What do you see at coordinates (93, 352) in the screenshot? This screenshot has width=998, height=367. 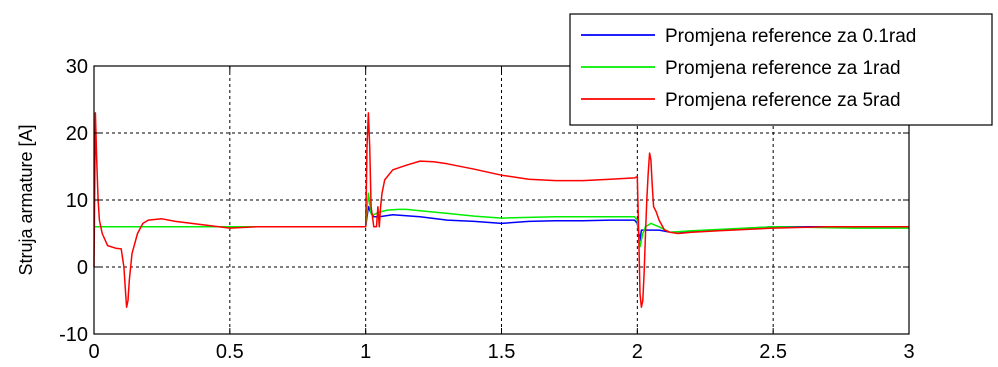 I see `x-tick-label: 0` at bounding box center [93, 352].